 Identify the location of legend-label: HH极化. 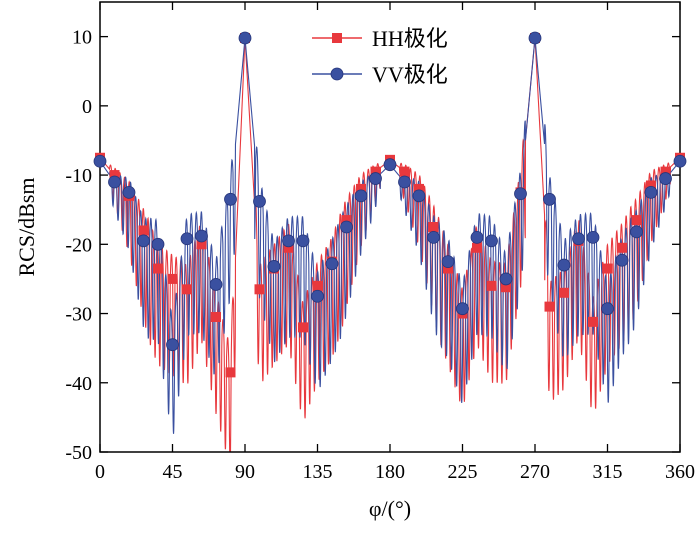
(410, 38).